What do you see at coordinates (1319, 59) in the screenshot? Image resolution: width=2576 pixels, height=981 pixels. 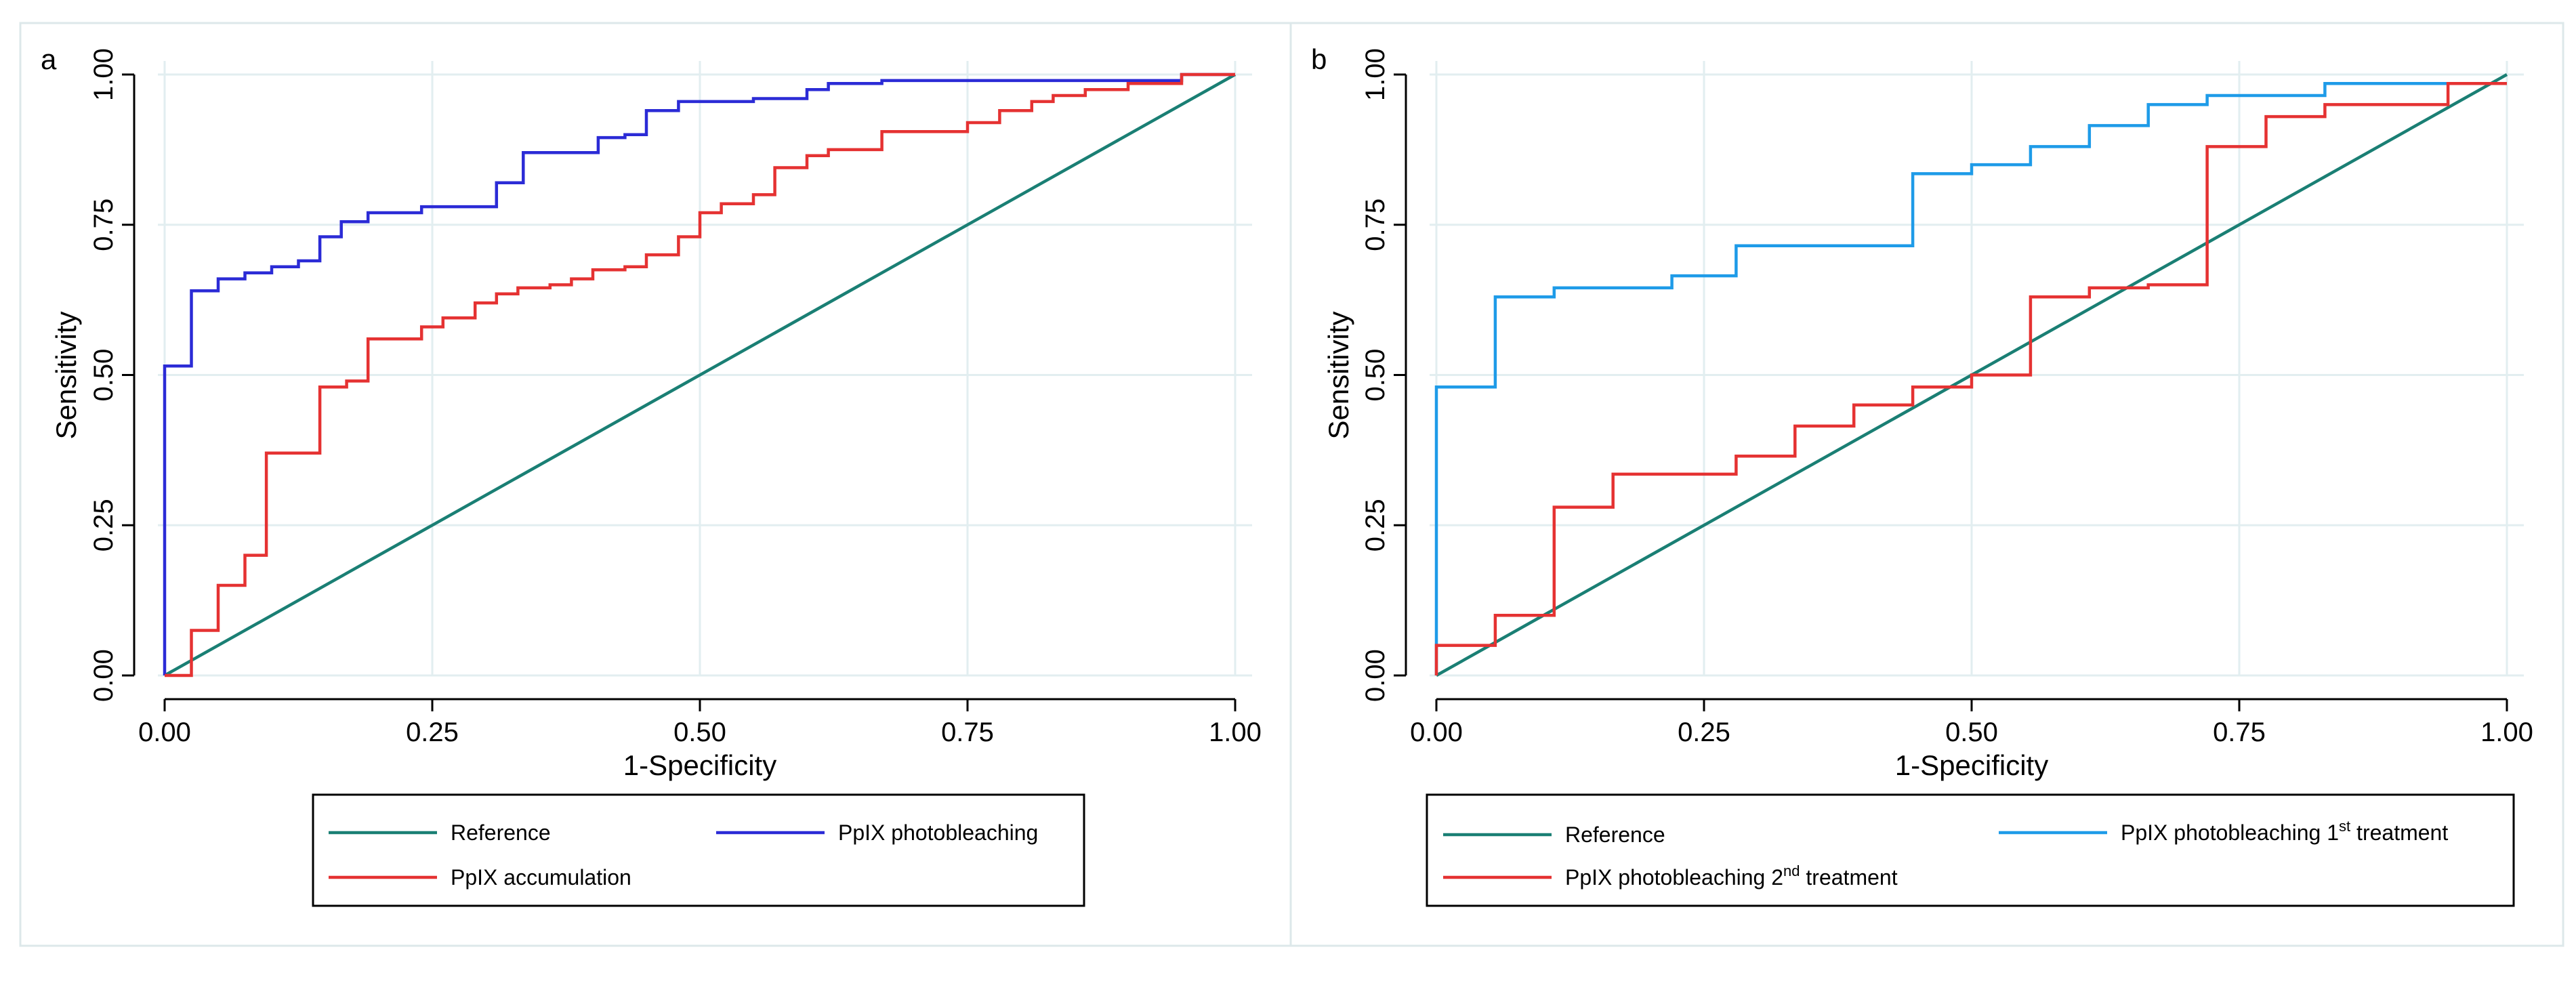 I see `panel-letter: b` at bounding box center [1319, 59].